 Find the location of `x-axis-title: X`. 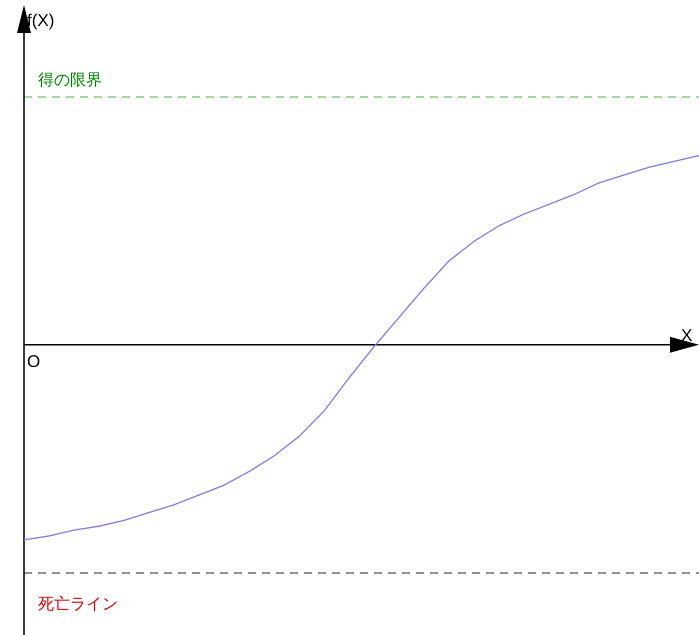

x-axis-title: X is located at coordinates (686, 335).